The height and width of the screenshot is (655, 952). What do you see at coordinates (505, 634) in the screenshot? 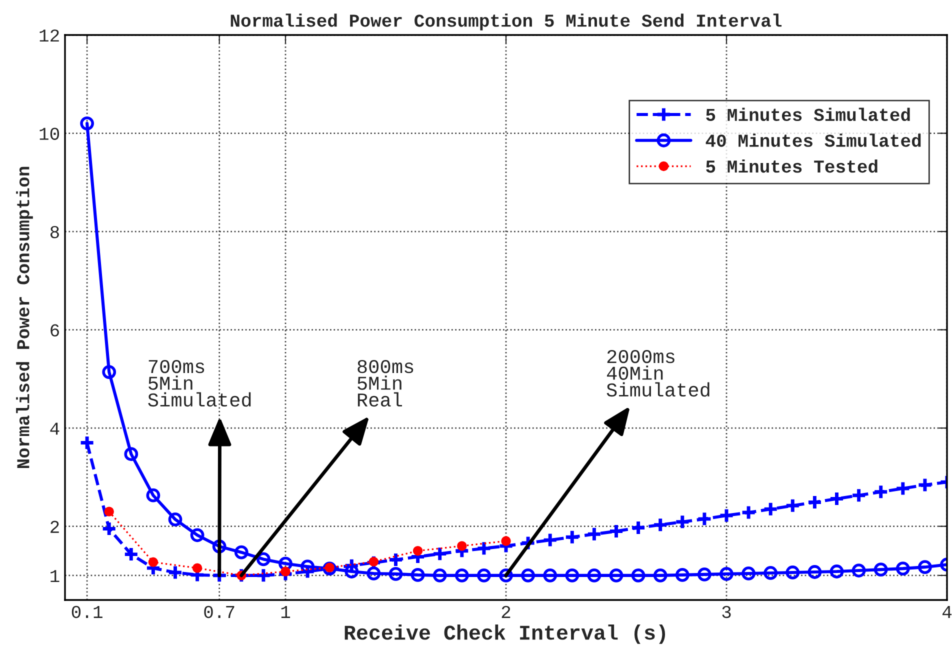
I see `x-axis-title: Receive Check Interval (s)` at bounding box center [505, 634].